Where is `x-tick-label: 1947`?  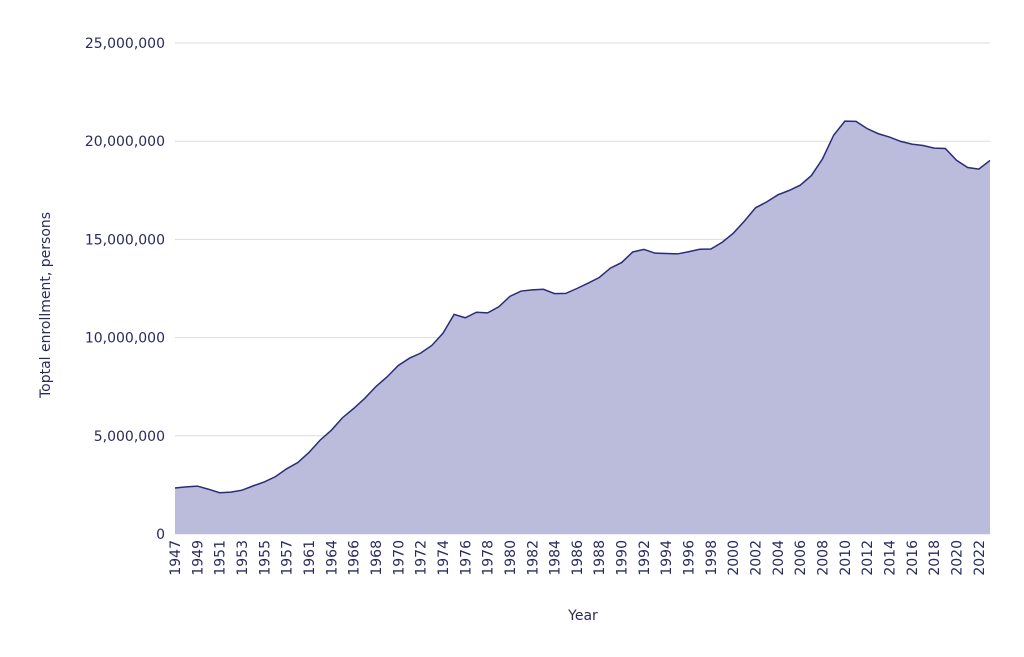
x-tick-label: 1947 is located at coordinates (176, 558).